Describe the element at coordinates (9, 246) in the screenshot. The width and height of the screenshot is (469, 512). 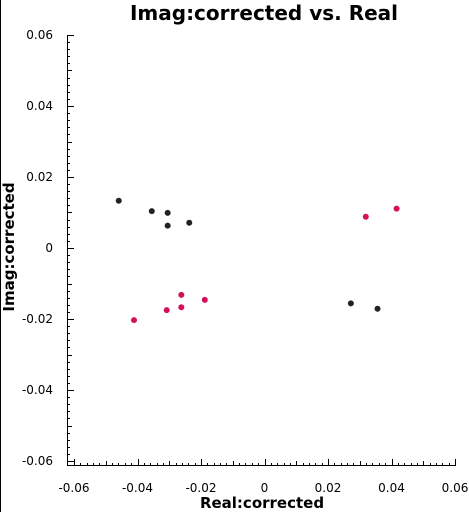
I see `y-axis-title: Imag:corrected` at that location.